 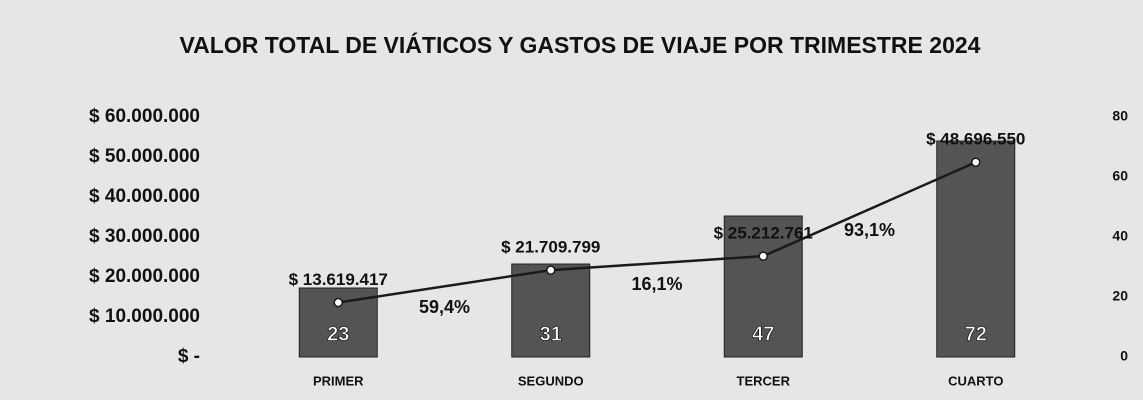 I want to click on line-value-label: $ 48.696.550, so click(x=975, y=139).